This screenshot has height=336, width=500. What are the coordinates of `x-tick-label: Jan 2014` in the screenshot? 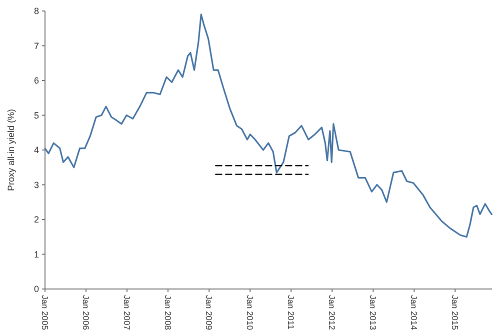 It's located at (414, 312).